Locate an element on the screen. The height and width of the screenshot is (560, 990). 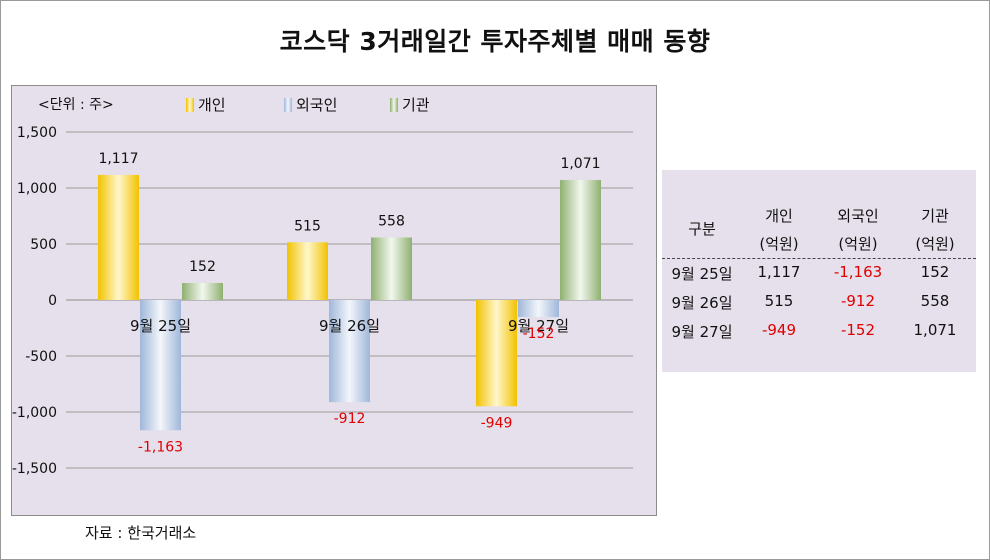
table-cell: 515 is located at coordinates (779, 301).